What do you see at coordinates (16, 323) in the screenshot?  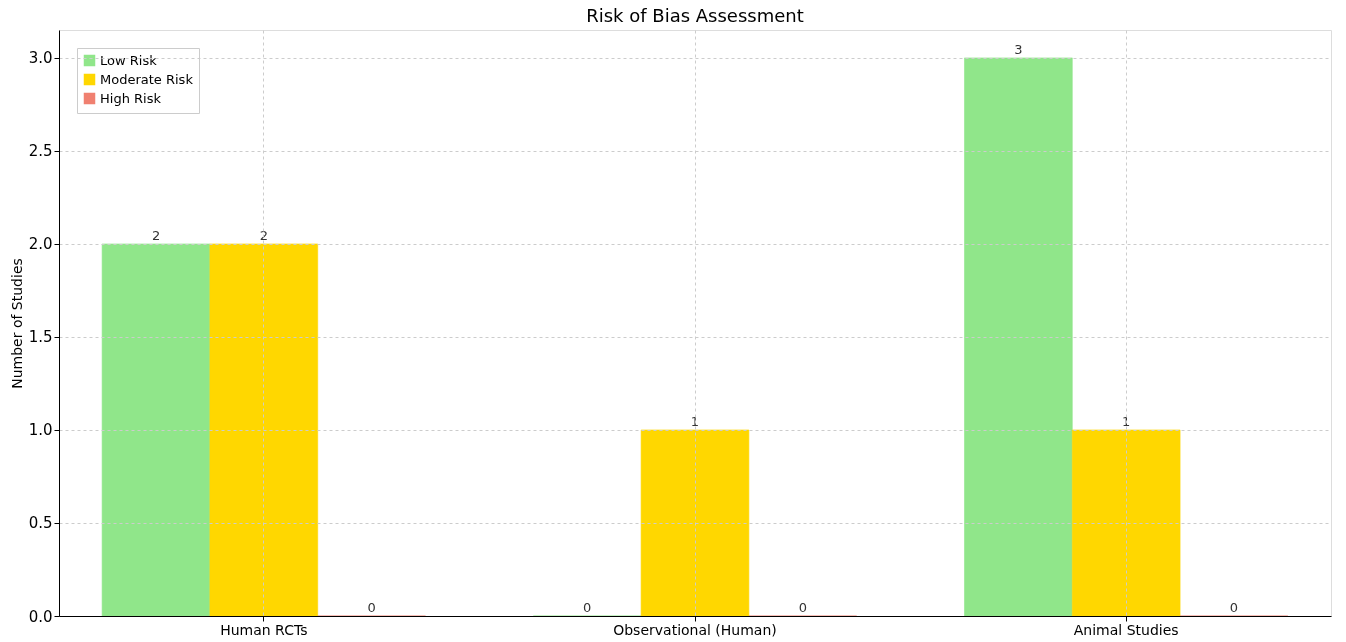 I see `y-axis-title: Number of Studies` at bounding box center [16, 323].